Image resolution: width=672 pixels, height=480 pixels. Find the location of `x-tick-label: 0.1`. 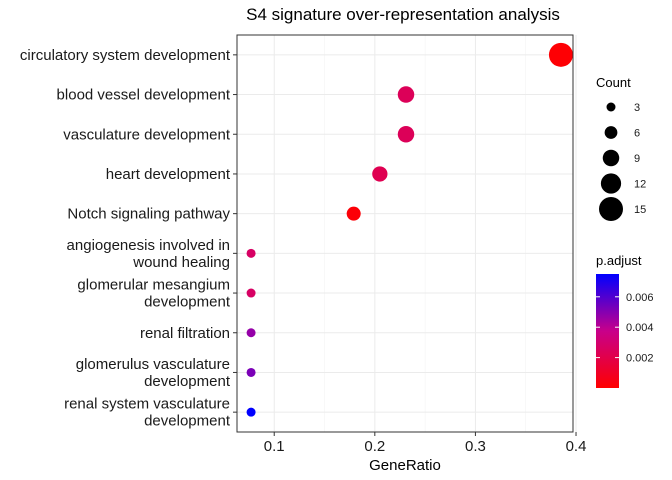

x-tick-label: 0.1 is located at coordinates (274, 446).